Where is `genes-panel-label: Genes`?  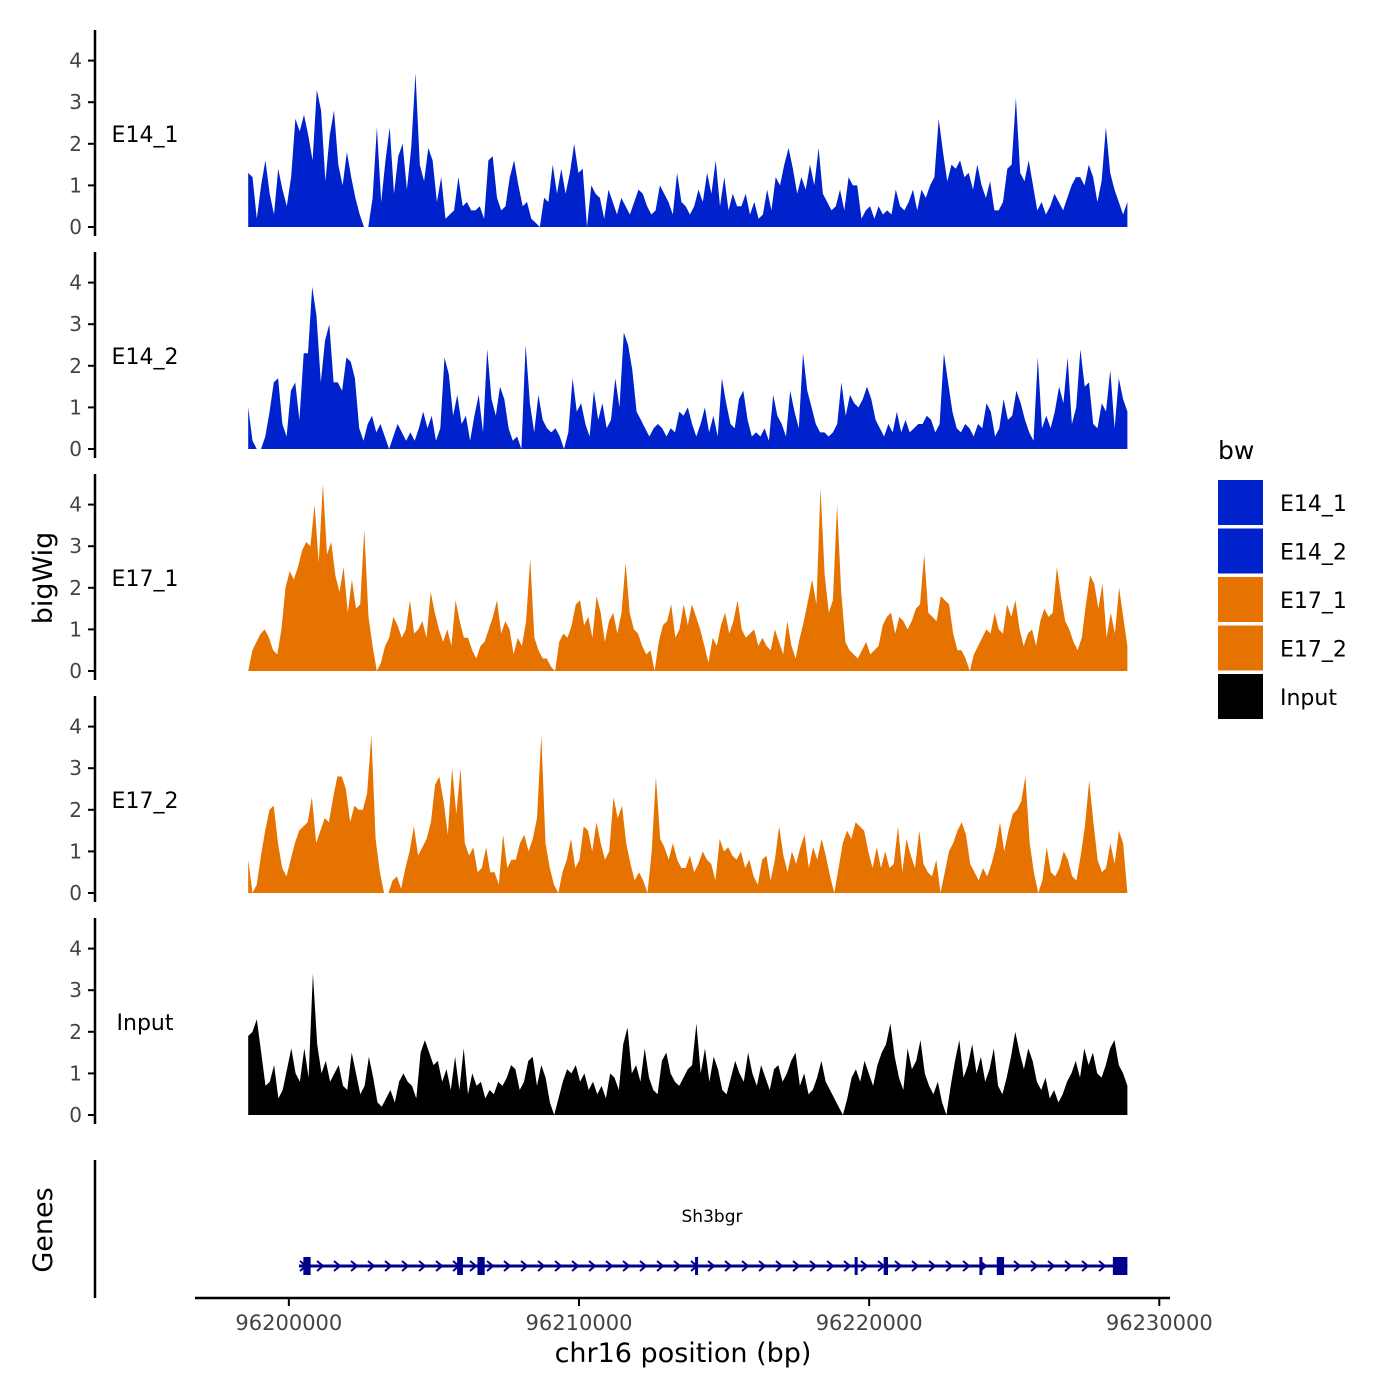
genes-panel-label: Genes is located at coordinates (43, 1229).